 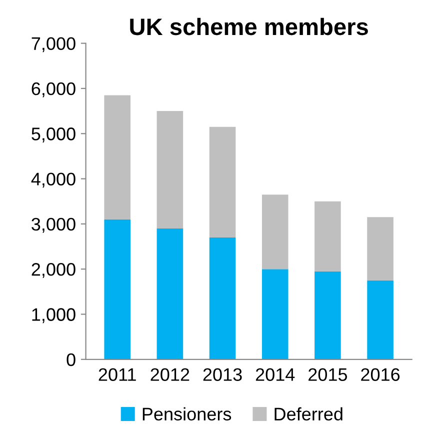 I want to click on x-tick-label: 2011, so click(x=117, y=374).